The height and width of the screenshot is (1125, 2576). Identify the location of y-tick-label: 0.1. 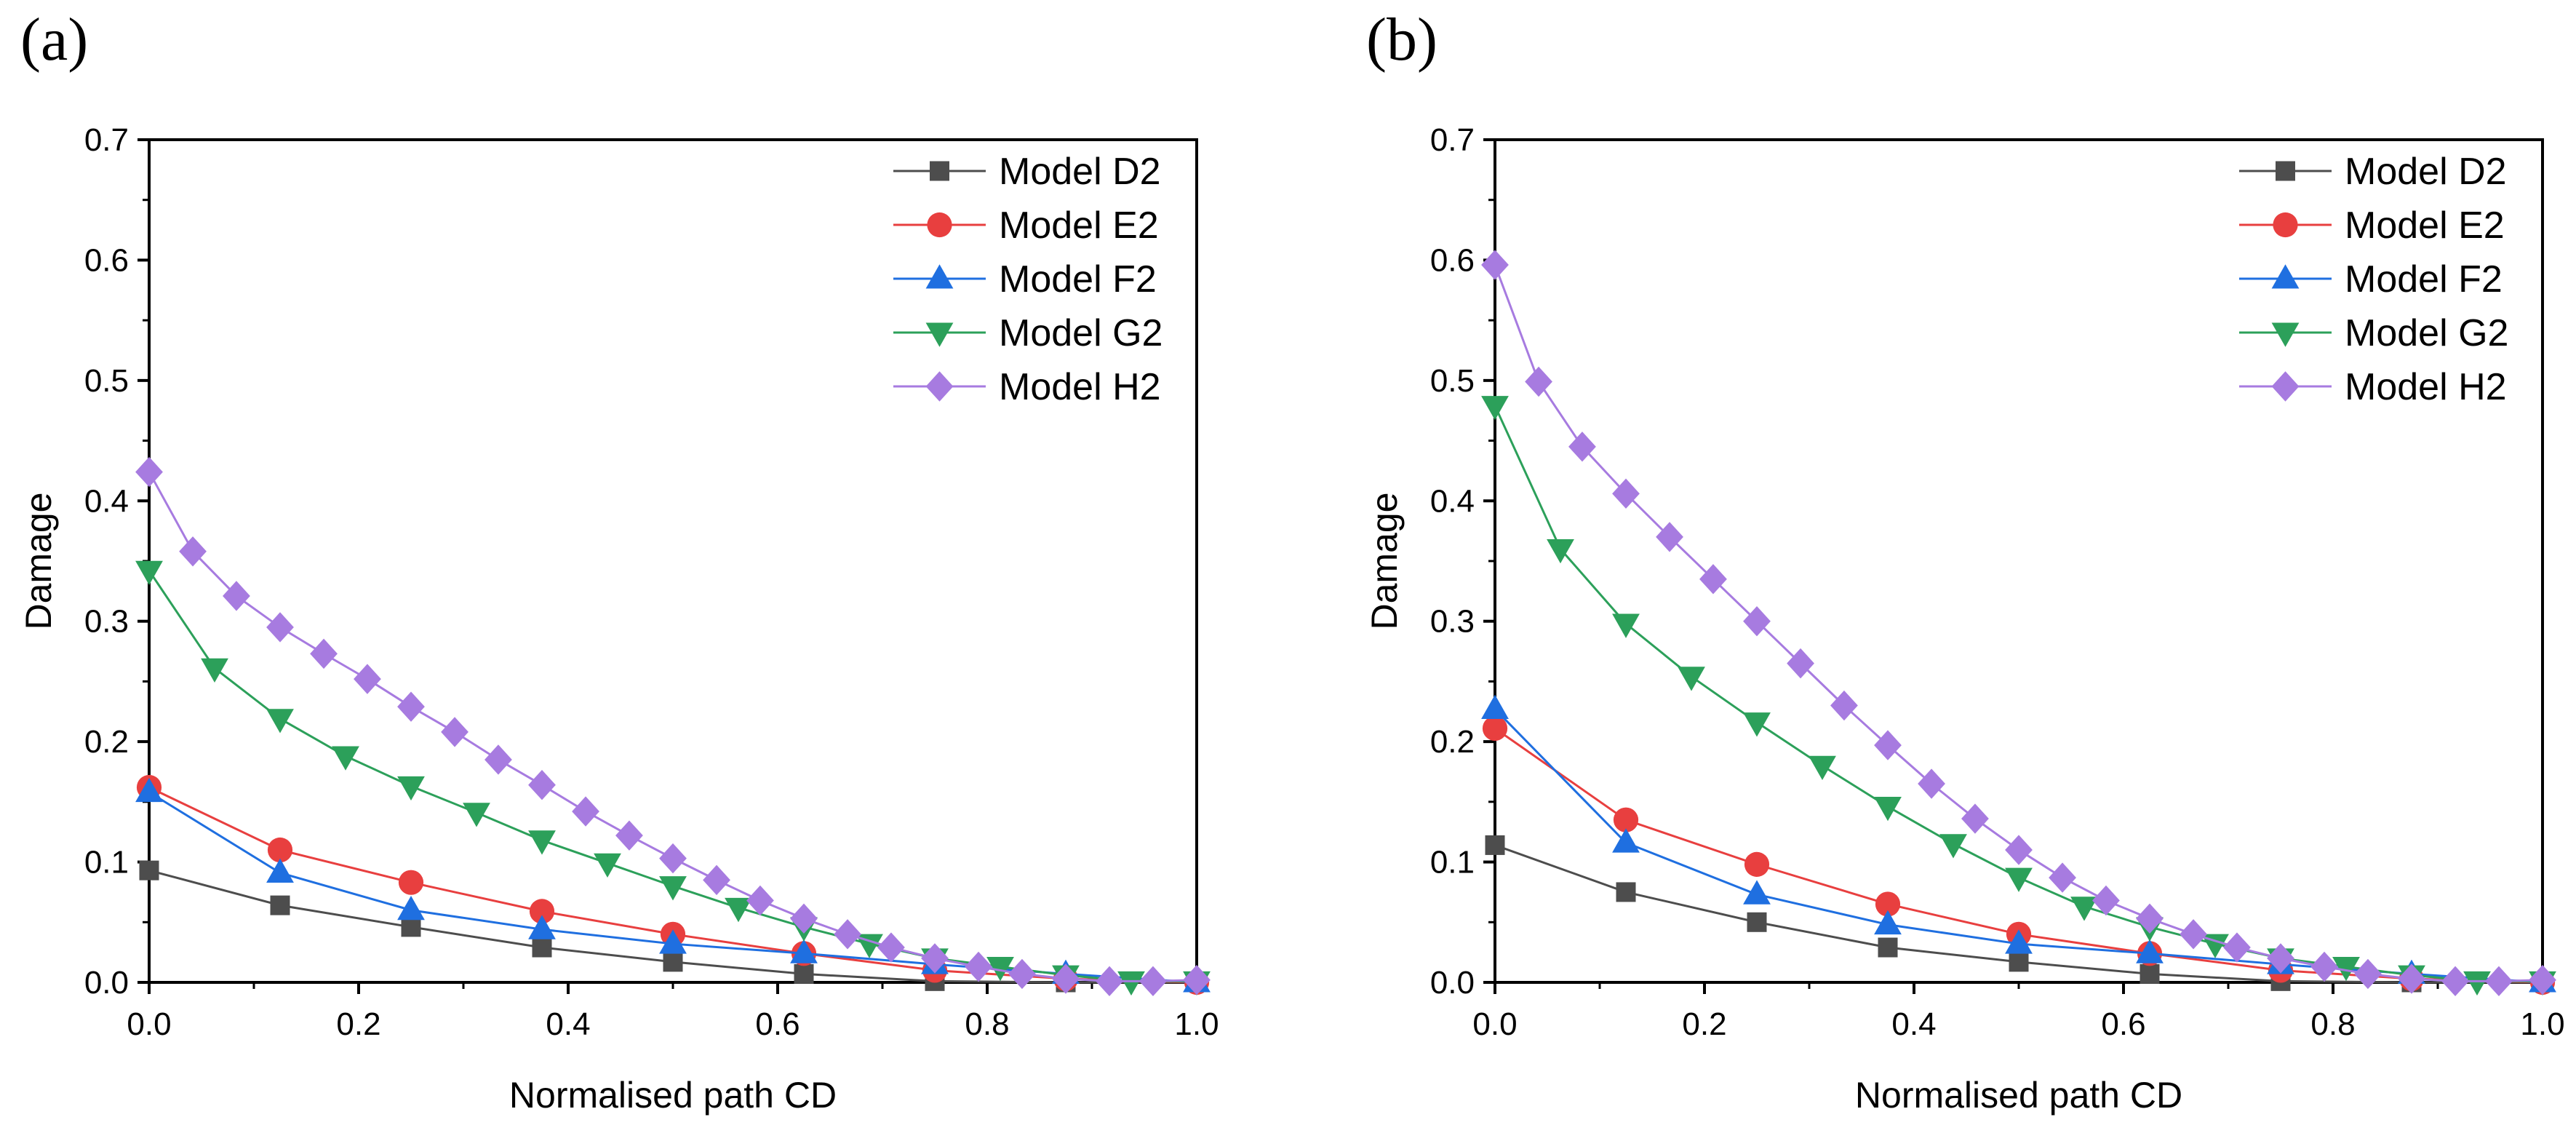
(1452, 862).